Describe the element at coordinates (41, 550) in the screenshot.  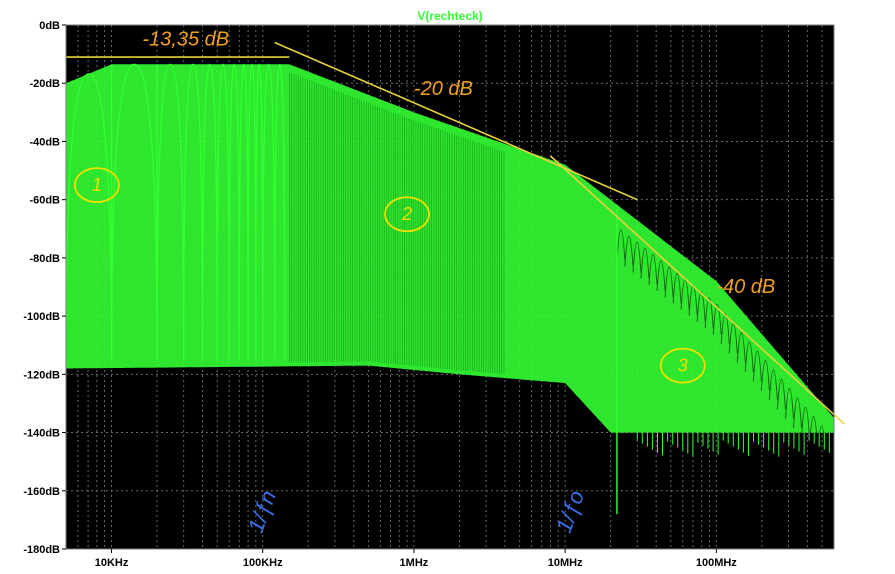
I see `y-tick-label: -180dB` at that location.